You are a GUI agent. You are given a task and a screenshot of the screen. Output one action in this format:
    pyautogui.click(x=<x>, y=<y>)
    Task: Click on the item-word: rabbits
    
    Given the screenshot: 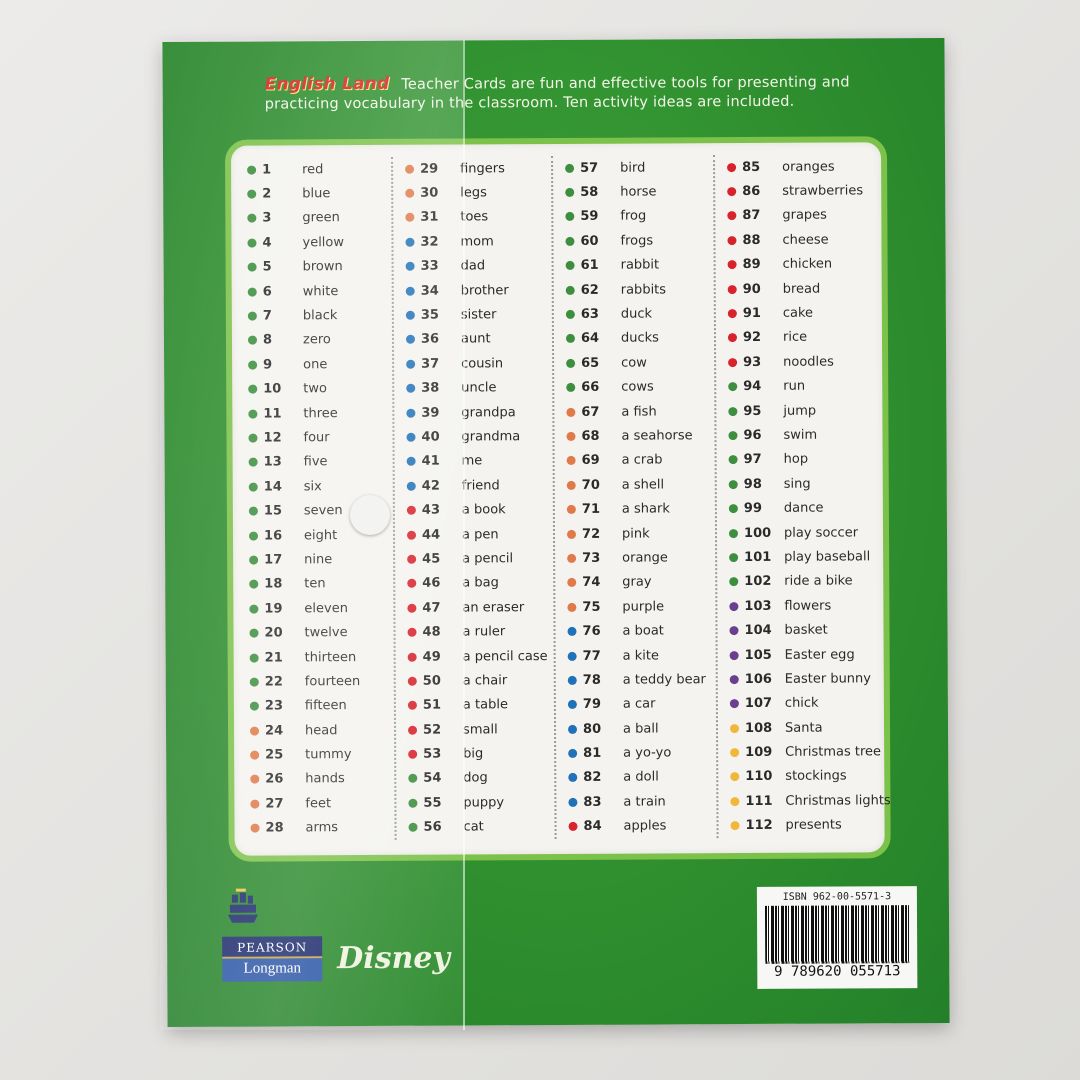 What is the action you would take?
    pyautogui.click(x=643, y=290)
    